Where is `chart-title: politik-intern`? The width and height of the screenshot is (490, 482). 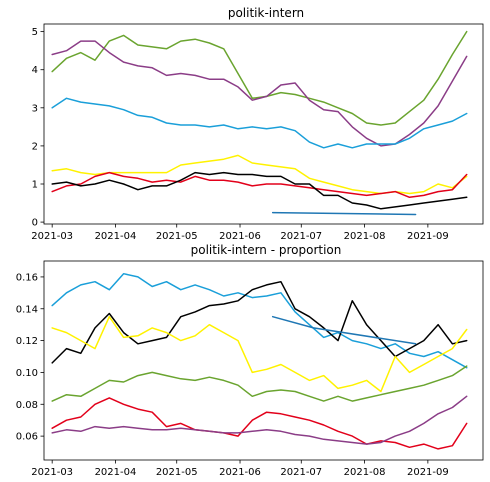
chart-title: politik-intern is located at coordinates (266, 13).